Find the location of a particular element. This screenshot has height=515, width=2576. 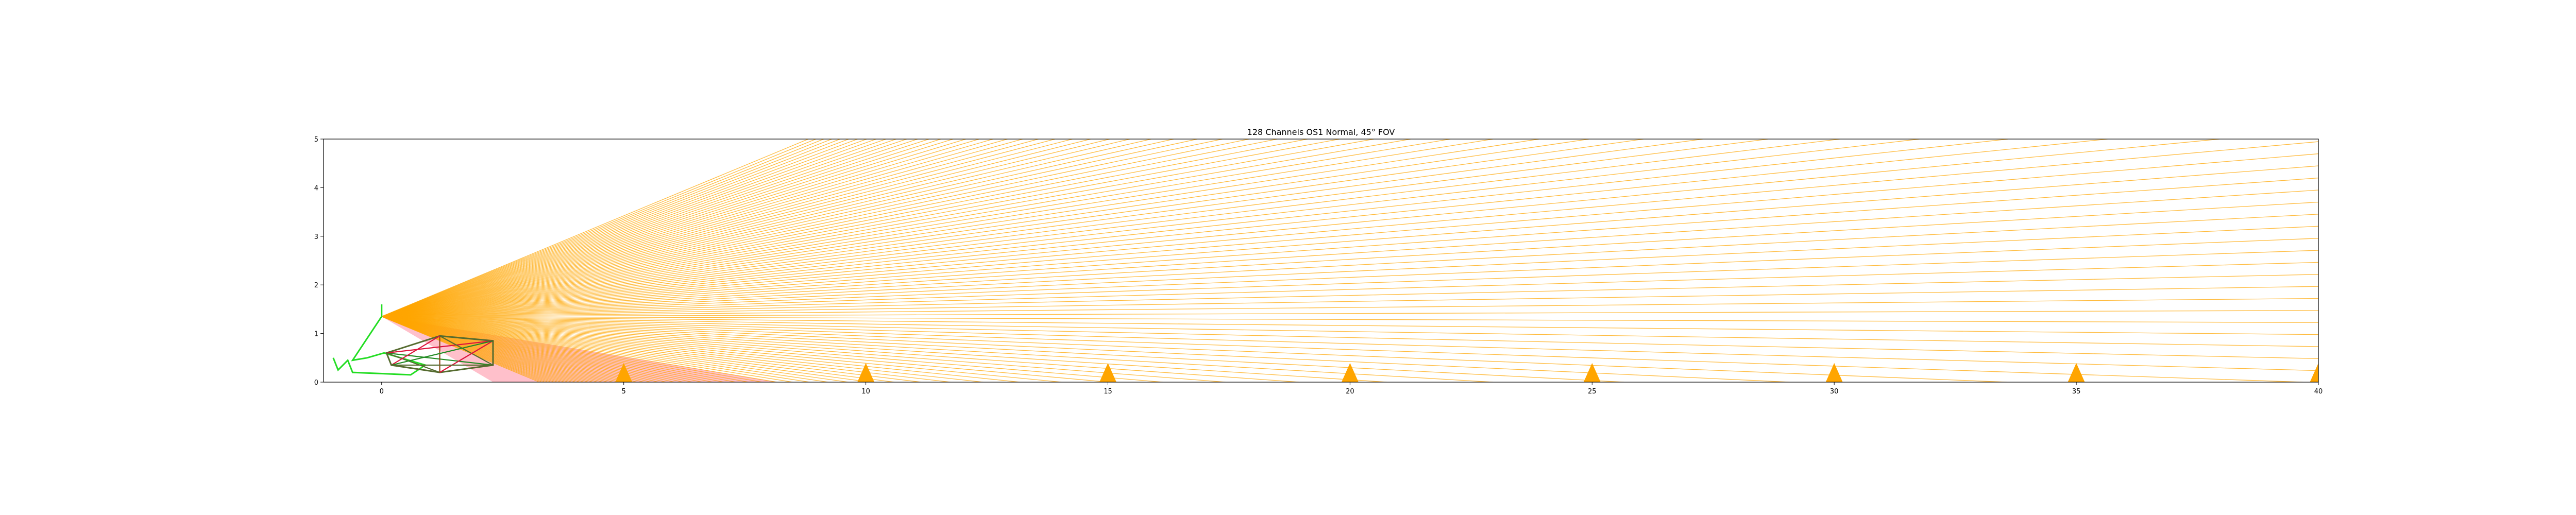

y-tick-label: 0 is located at coordinates (316, 383).